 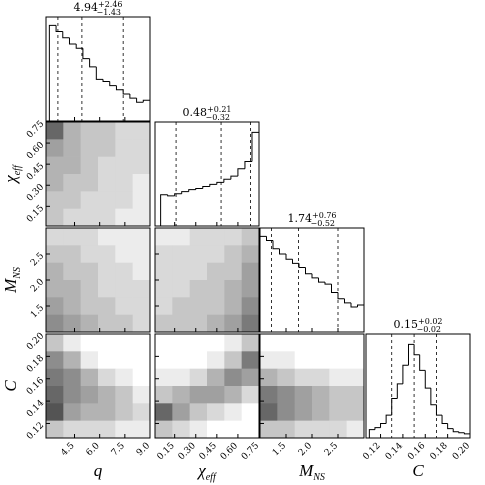 What do you see at coordinates (416, 451) in the screenshot?
I see `x-tick-label: 0.16` at bounding box center [416, 451].